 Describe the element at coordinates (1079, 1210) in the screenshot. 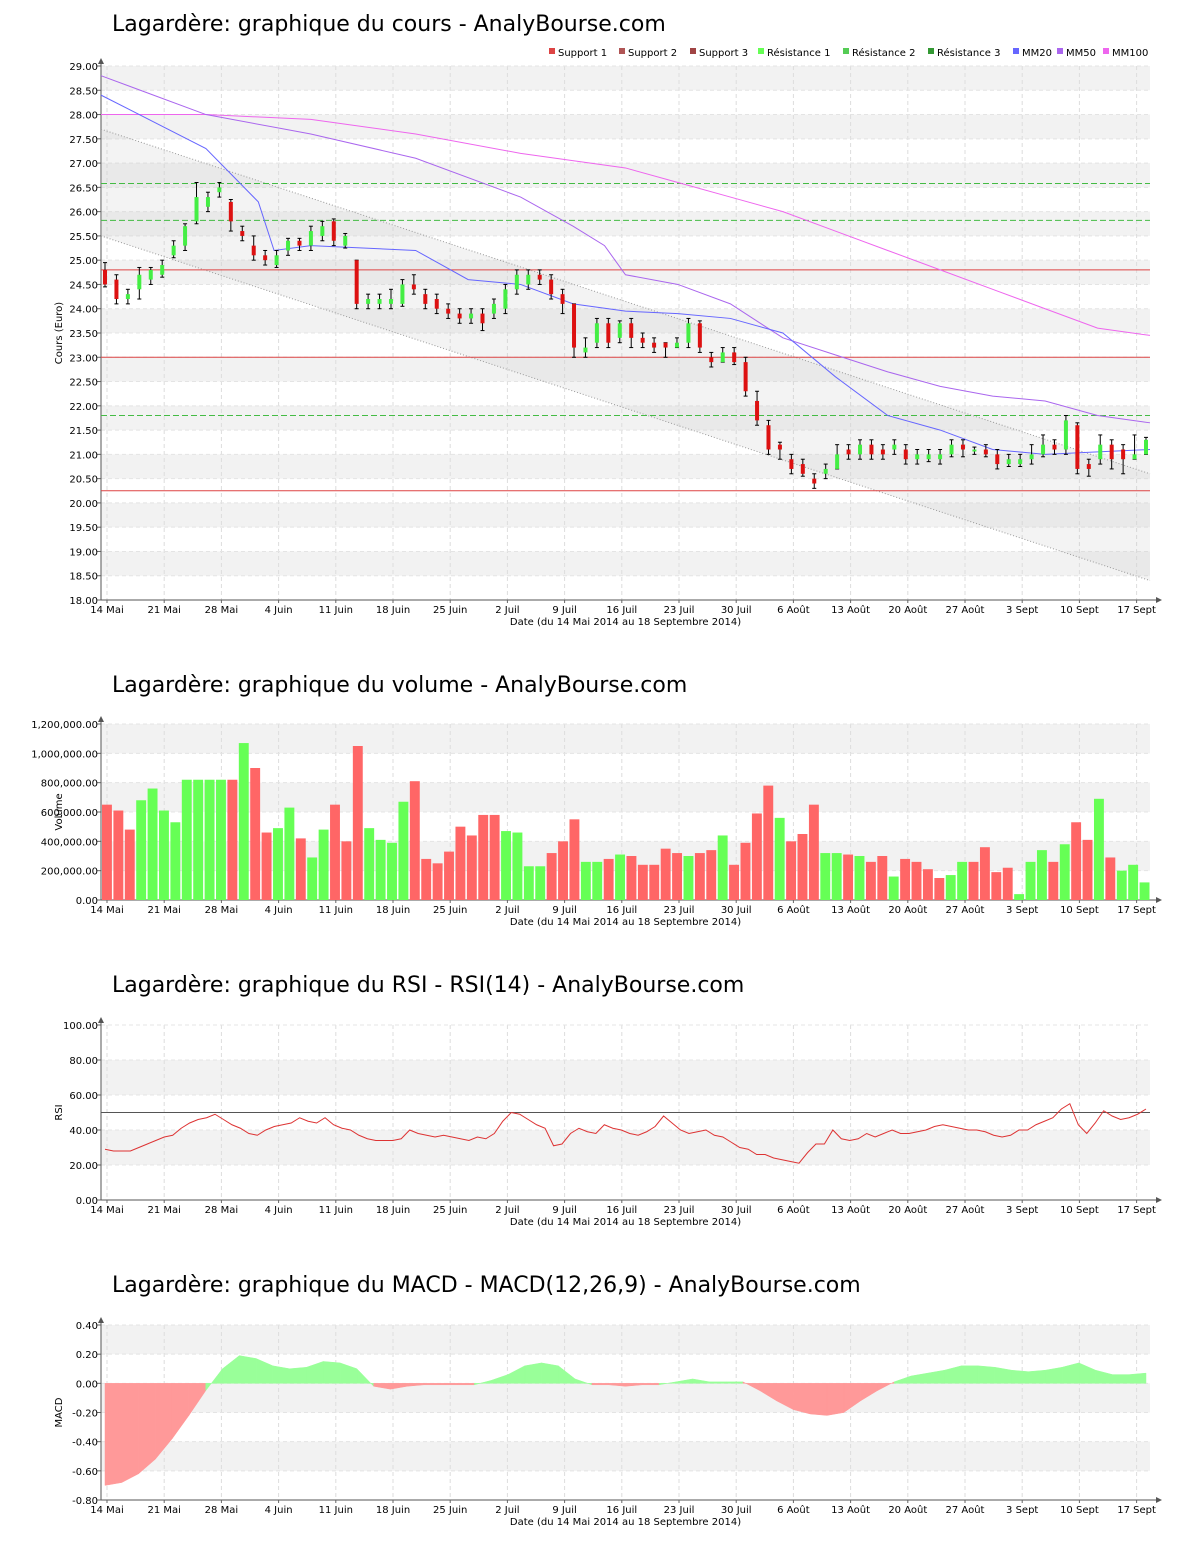

I see `rsi-xtick-label: 10 Sept` at that location.